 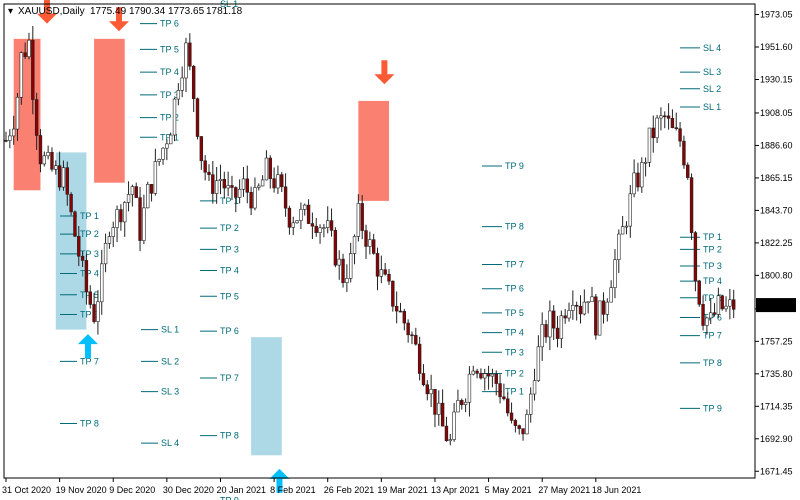 I want to click on y-tick-label: 1886.60, so click(x=776, y=145).